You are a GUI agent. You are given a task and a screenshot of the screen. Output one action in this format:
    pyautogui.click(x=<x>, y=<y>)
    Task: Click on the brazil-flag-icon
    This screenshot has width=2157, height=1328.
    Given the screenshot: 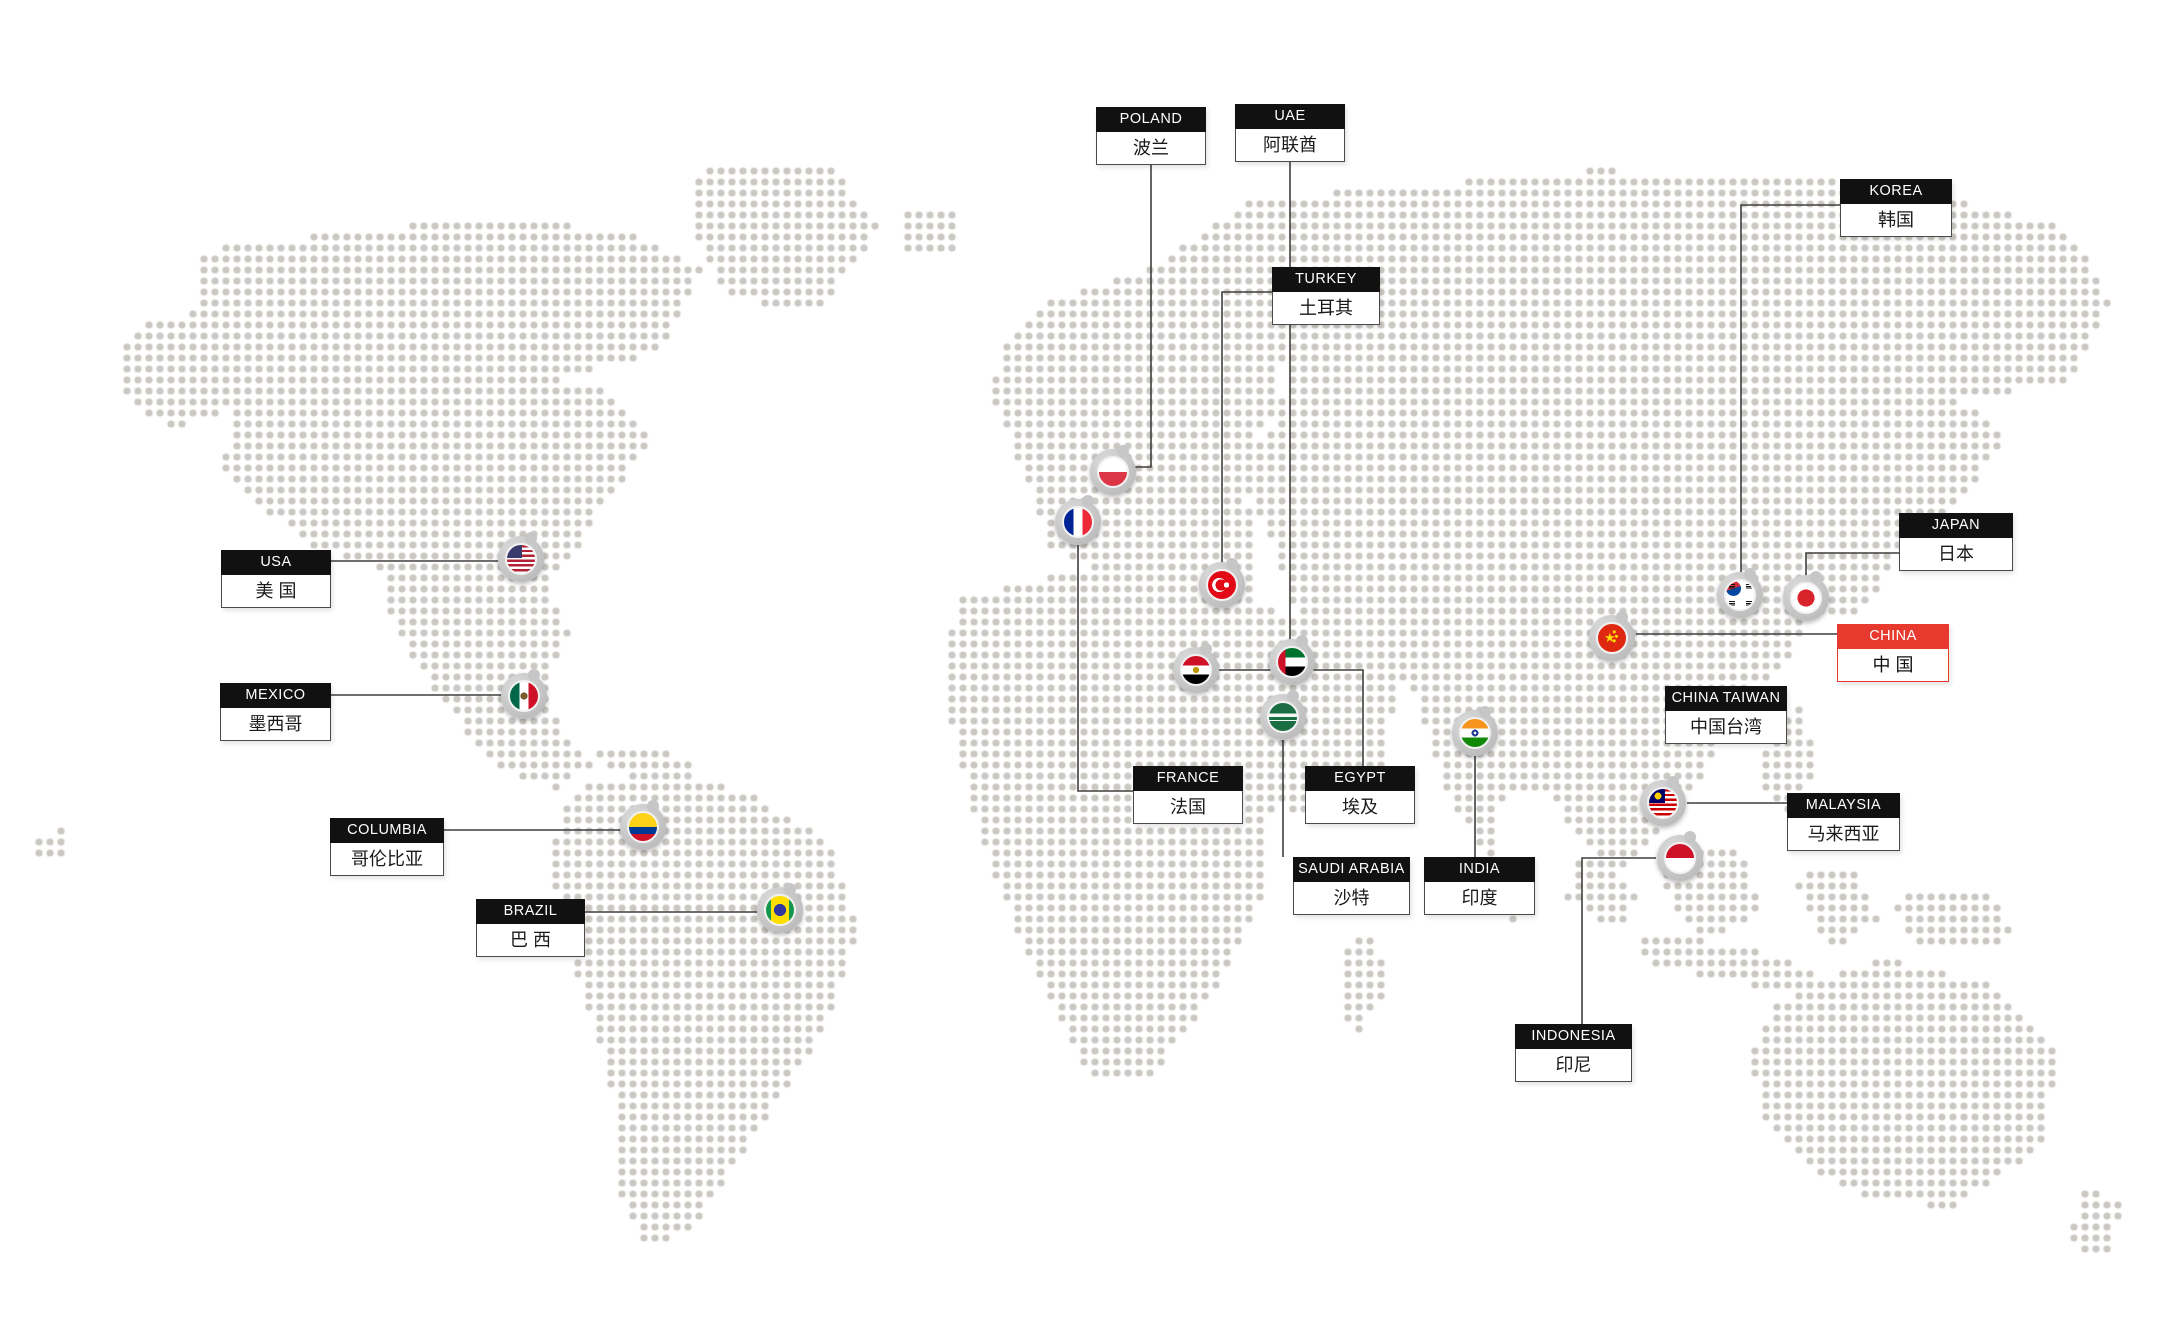 What is the action you would take?
    pyautogui.click(x=780, y=910)
    